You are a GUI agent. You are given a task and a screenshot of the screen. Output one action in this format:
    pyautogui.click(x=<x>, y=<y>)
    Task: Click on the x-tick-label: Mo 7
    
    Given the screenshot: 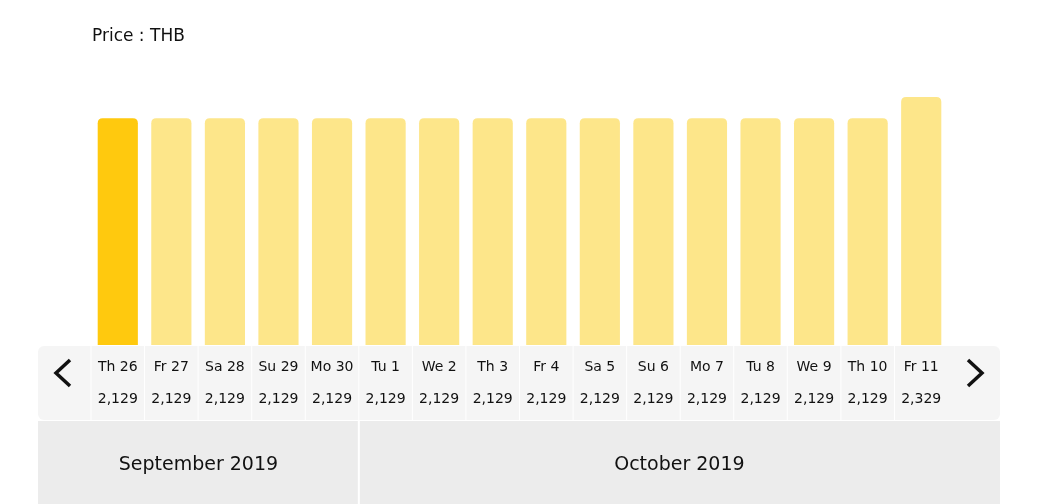 What is the action you would take?
    pyautogui.click(x=706, y=366)
    